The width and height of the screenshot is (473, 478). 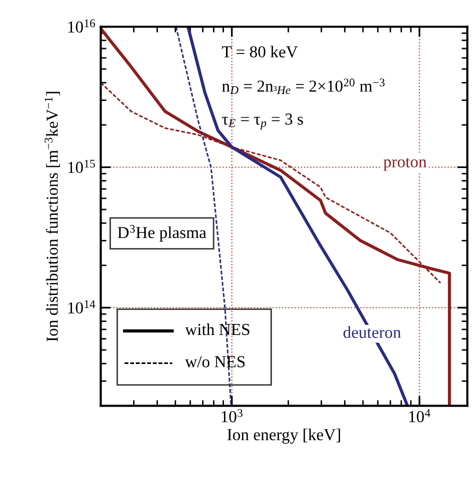 What do you see at coordinates (262, 122) in the screenshot?
I see `annotation: τ$_{E}$ = τ$_{p}$ = 3 s` at bounding box center [262, 122].